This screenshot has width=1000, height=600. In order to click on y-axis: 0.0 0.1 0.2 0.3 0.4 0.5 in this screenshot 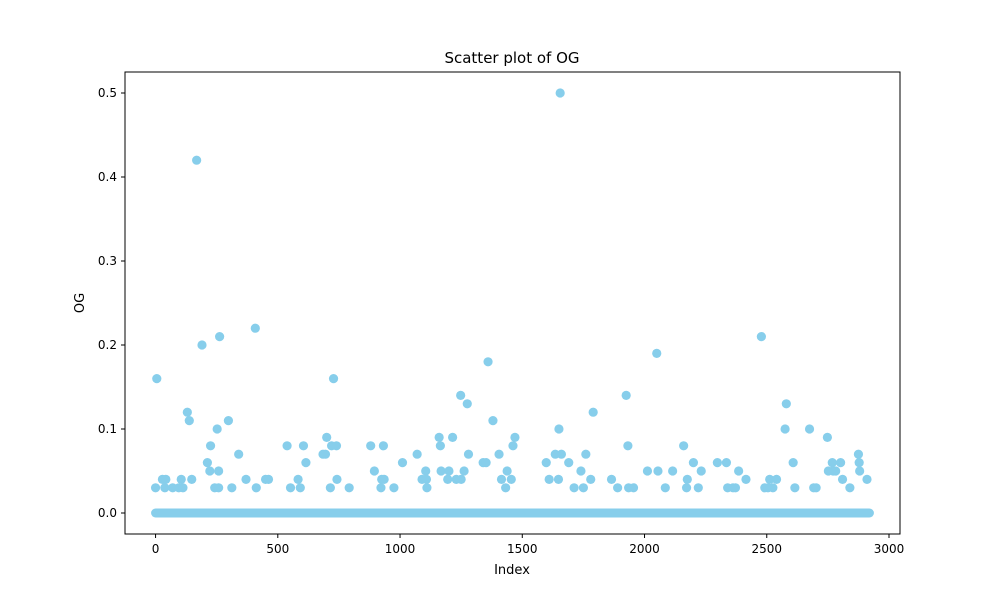, I will do `click(111, 303)`.